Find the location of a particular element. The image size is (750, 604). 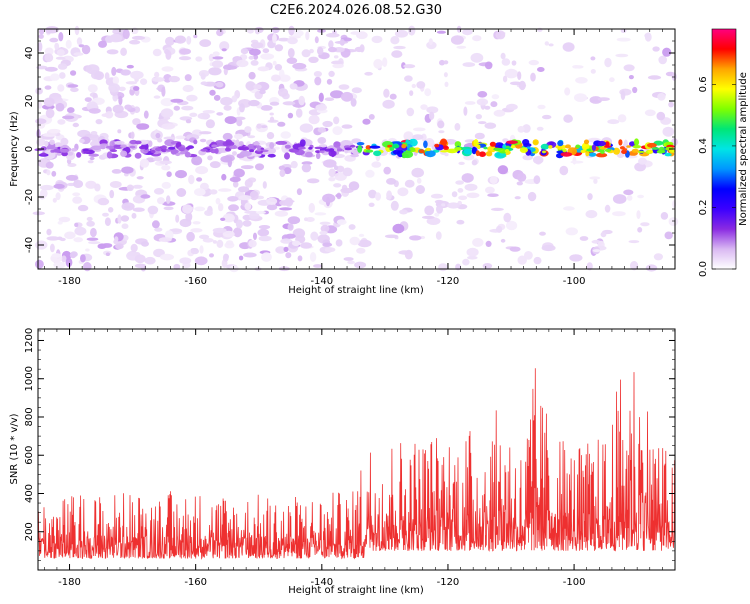

x-tick-label: -180 is located at coordinates (69, 281).